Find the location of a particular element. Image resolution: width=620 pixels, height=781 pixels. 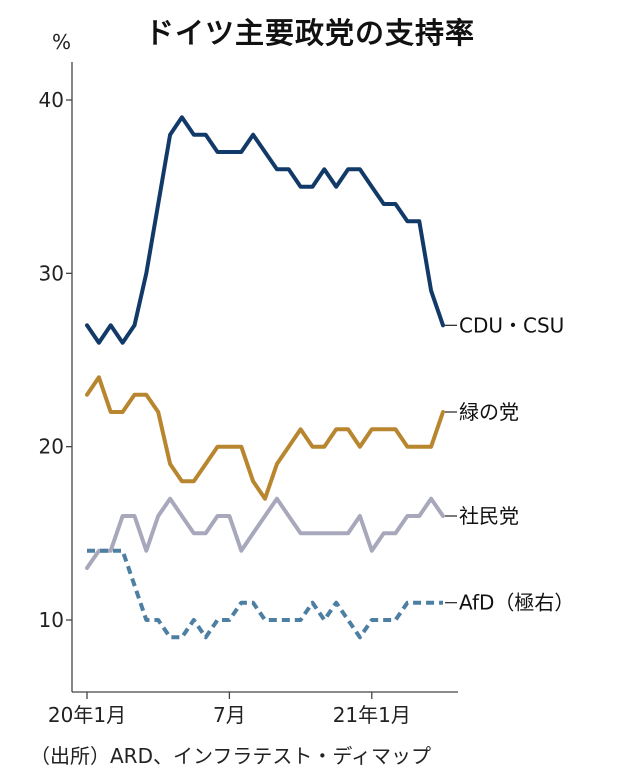

y-axis-unit: % is located at coordinates (62, 42).